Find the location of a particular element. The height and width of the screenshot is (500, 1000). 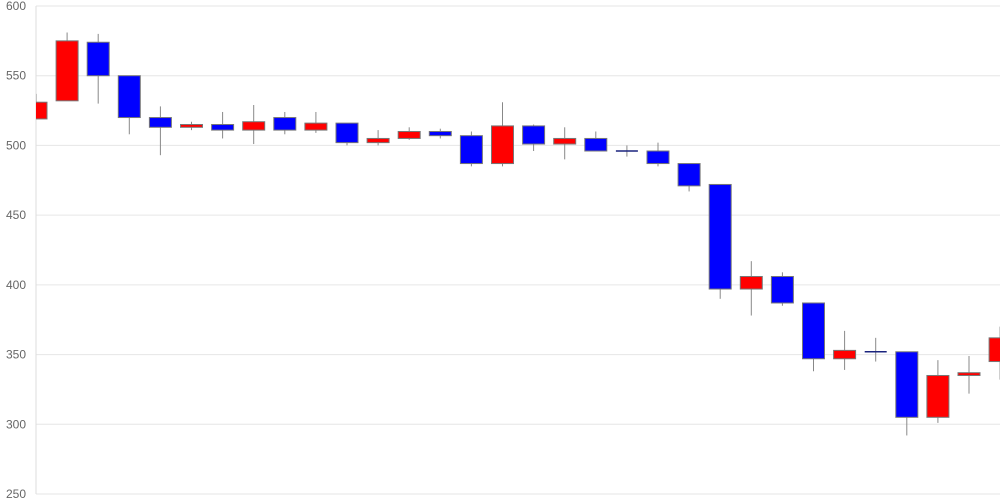

y-tick-label: 400 is located at coordinates (16, 285).